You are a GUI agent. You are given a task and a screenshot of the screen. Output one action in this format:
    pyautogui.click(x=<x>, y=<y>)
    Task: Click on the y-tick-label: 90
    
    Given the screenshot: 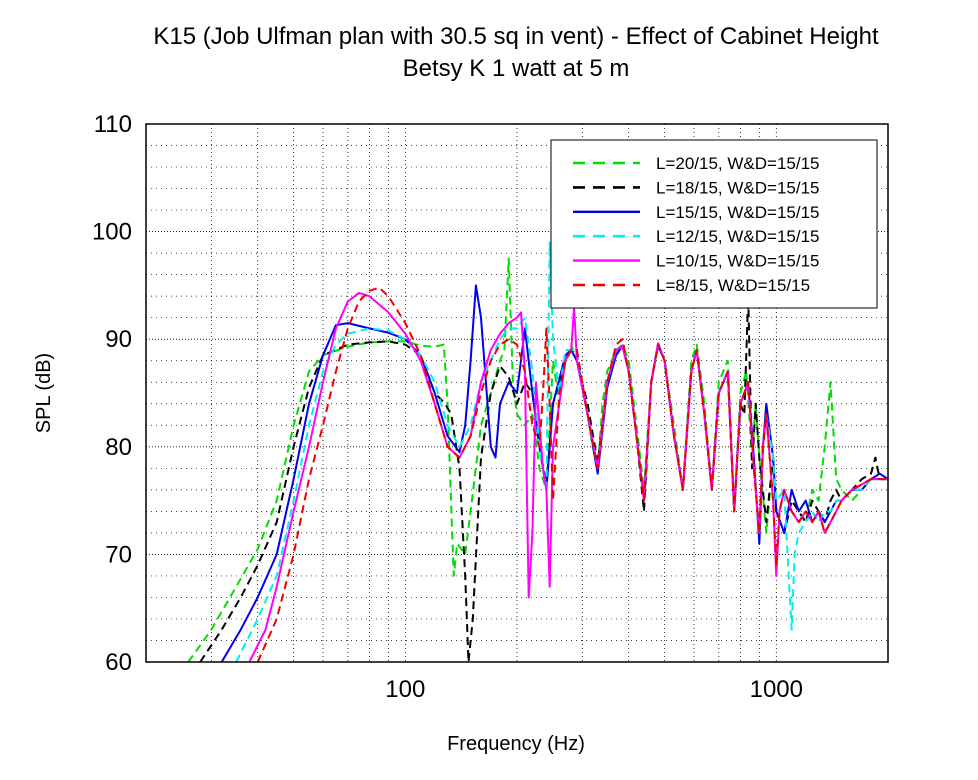 What is the action you would take?
    pyautogui.click(x=118, y=339)
    